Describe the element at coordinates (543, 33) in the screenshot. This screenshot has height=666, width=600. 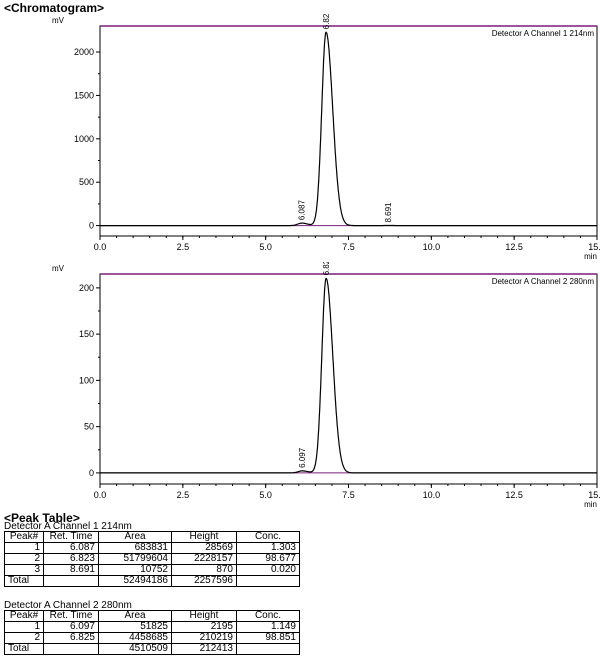
I see `detector-label: Detector A Channel 1 214nm` at that location.